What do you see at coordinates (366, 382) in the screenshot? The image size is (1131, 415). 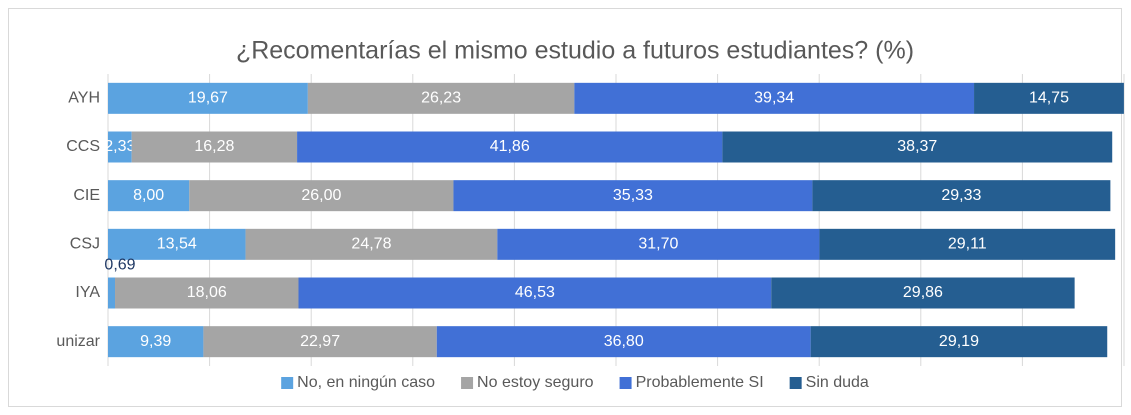 I see `legend-label: No, en ningún caso` at bounding box center [366, 382].